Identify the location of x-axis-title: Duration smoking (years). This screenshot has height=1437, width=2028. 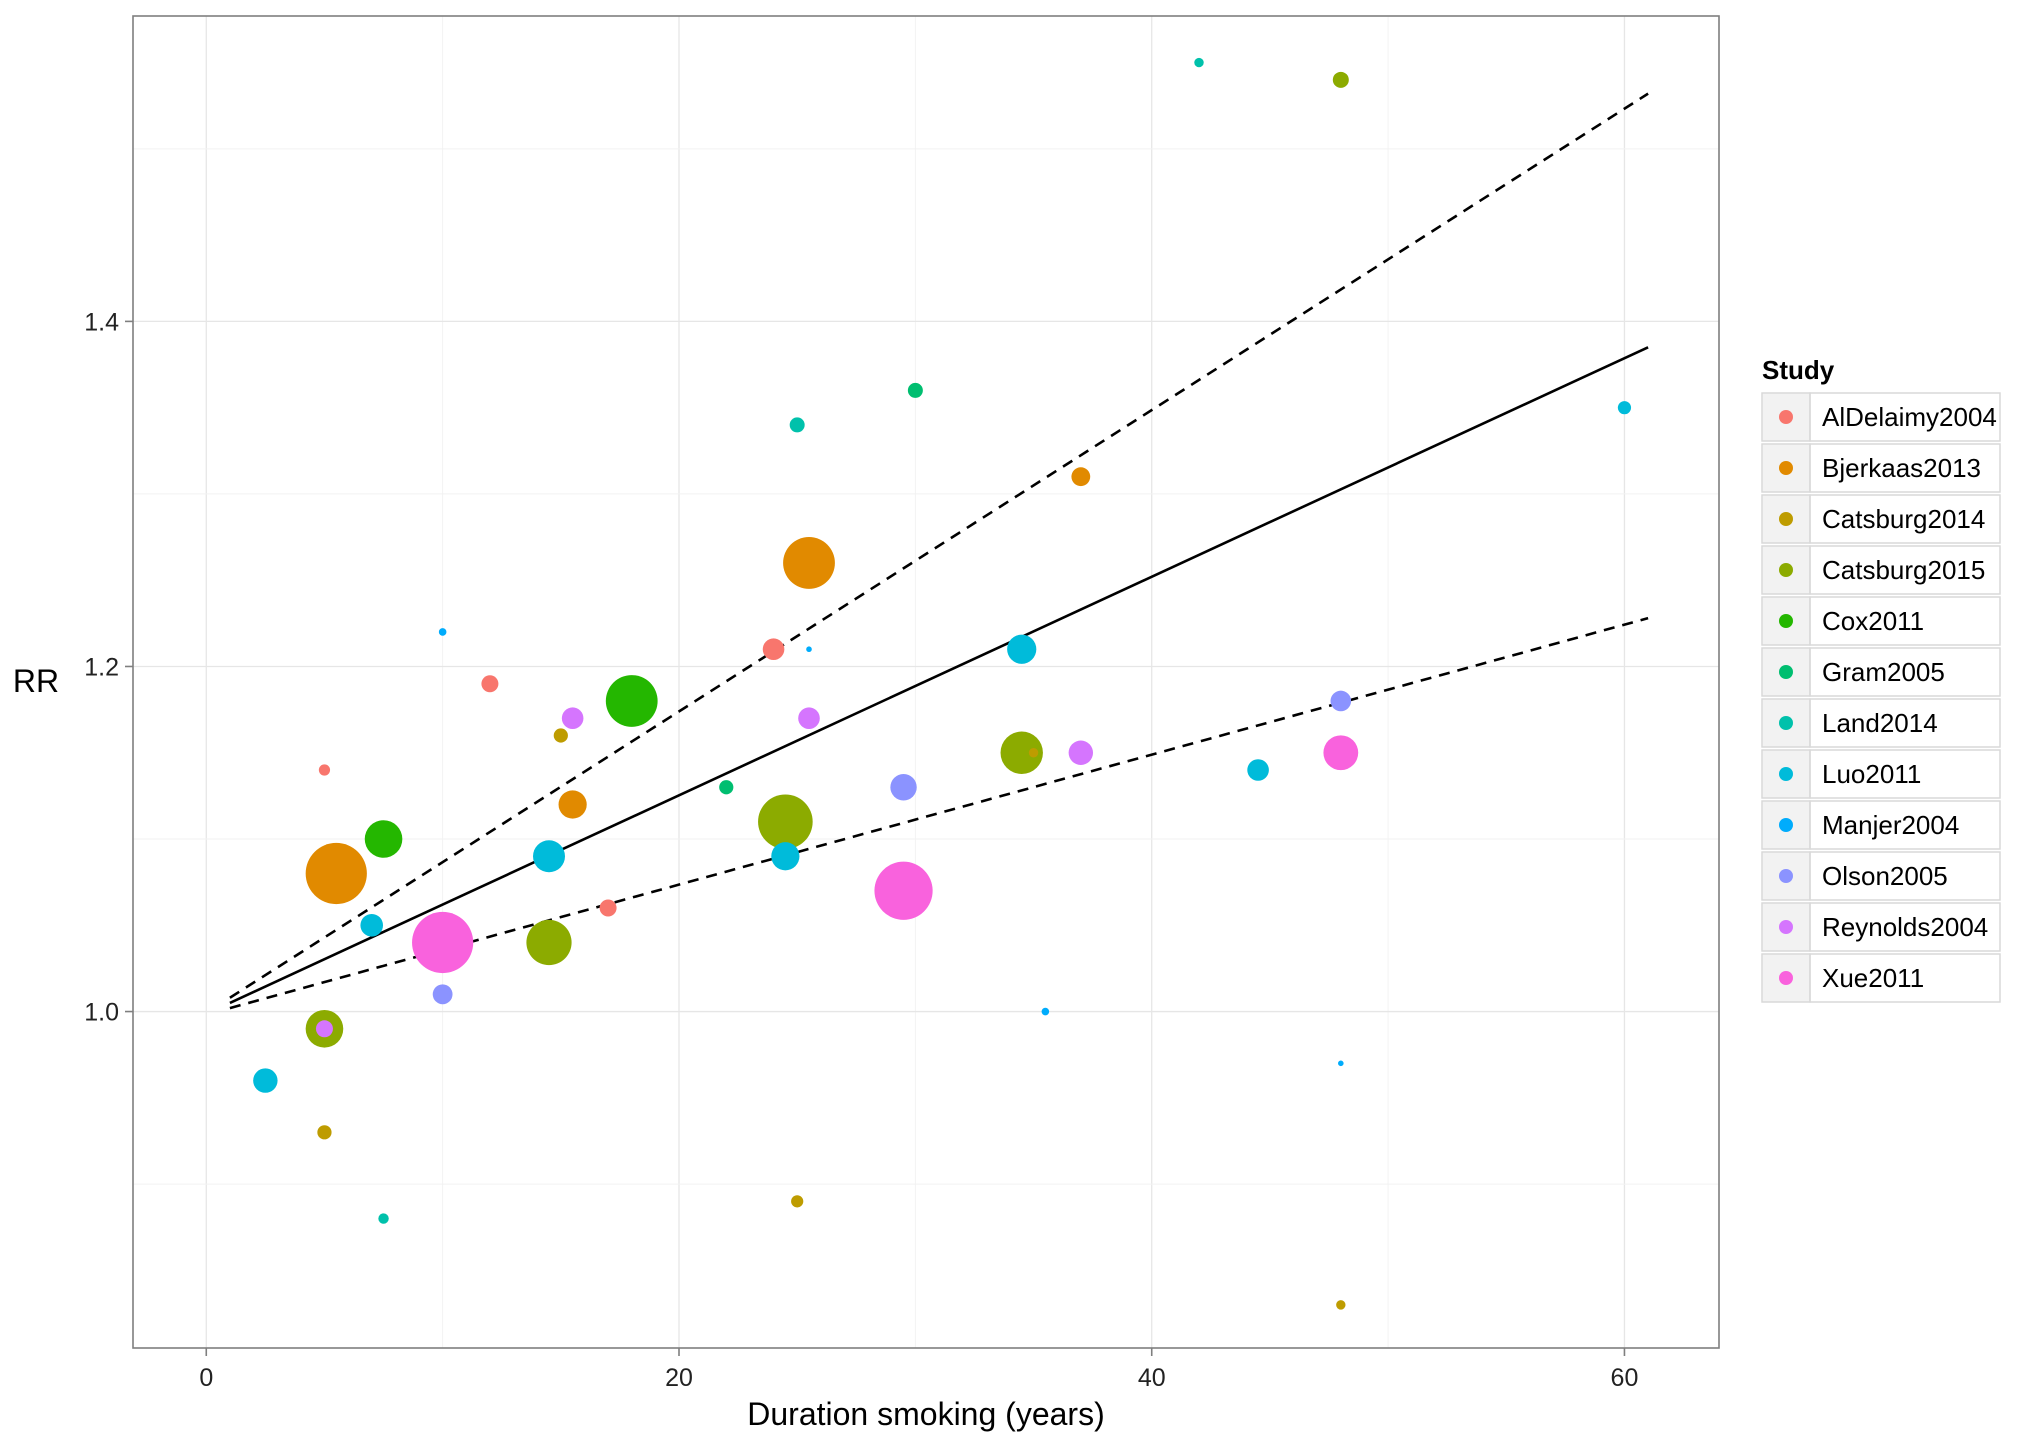
(925, 1414).